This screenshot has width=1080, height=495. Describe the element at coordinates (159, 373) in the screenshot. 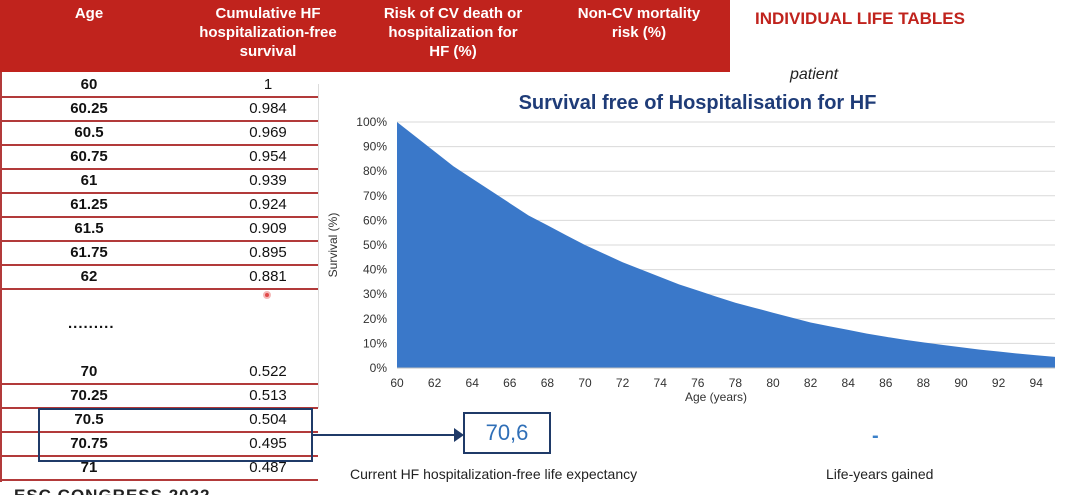

I see `table-row: 70 0.522` at that location.